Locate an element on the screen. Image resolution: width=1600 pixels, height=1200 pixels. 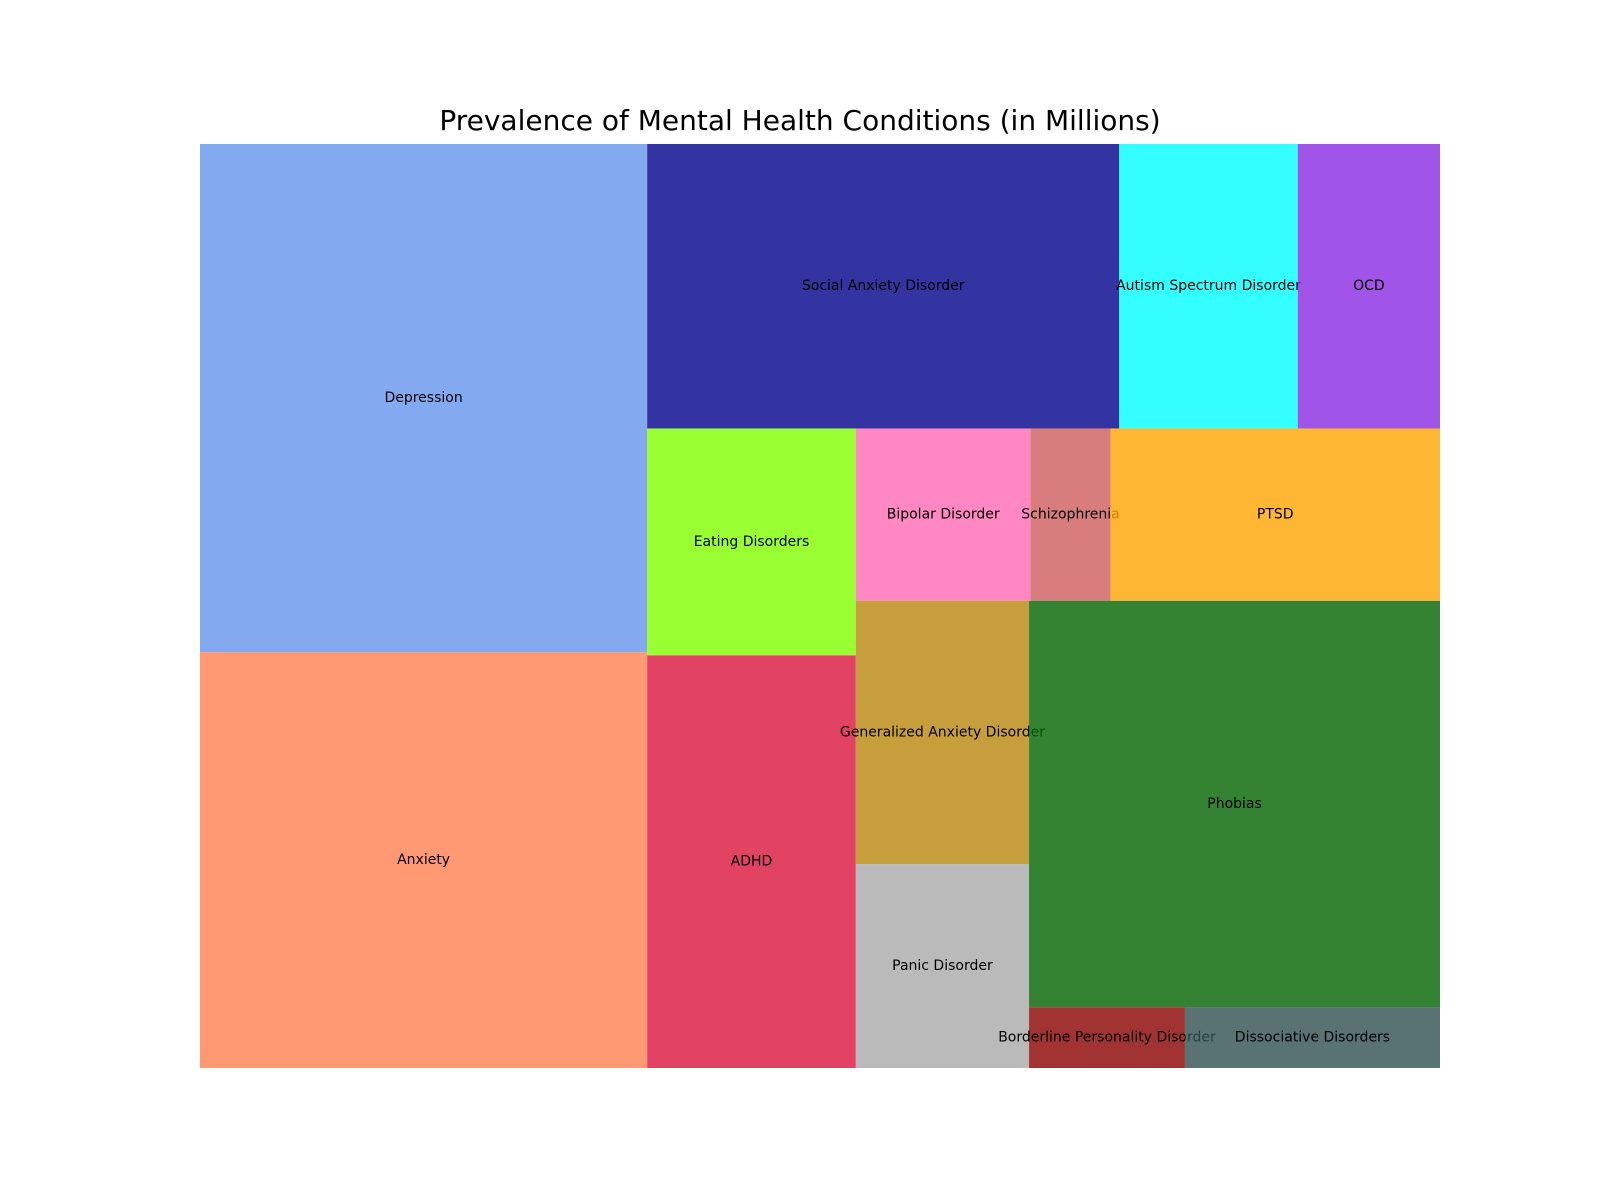
tile-generalized-anxiety-disorder: Generalized Anxiety Disorder is located at coordinates (942, 732).